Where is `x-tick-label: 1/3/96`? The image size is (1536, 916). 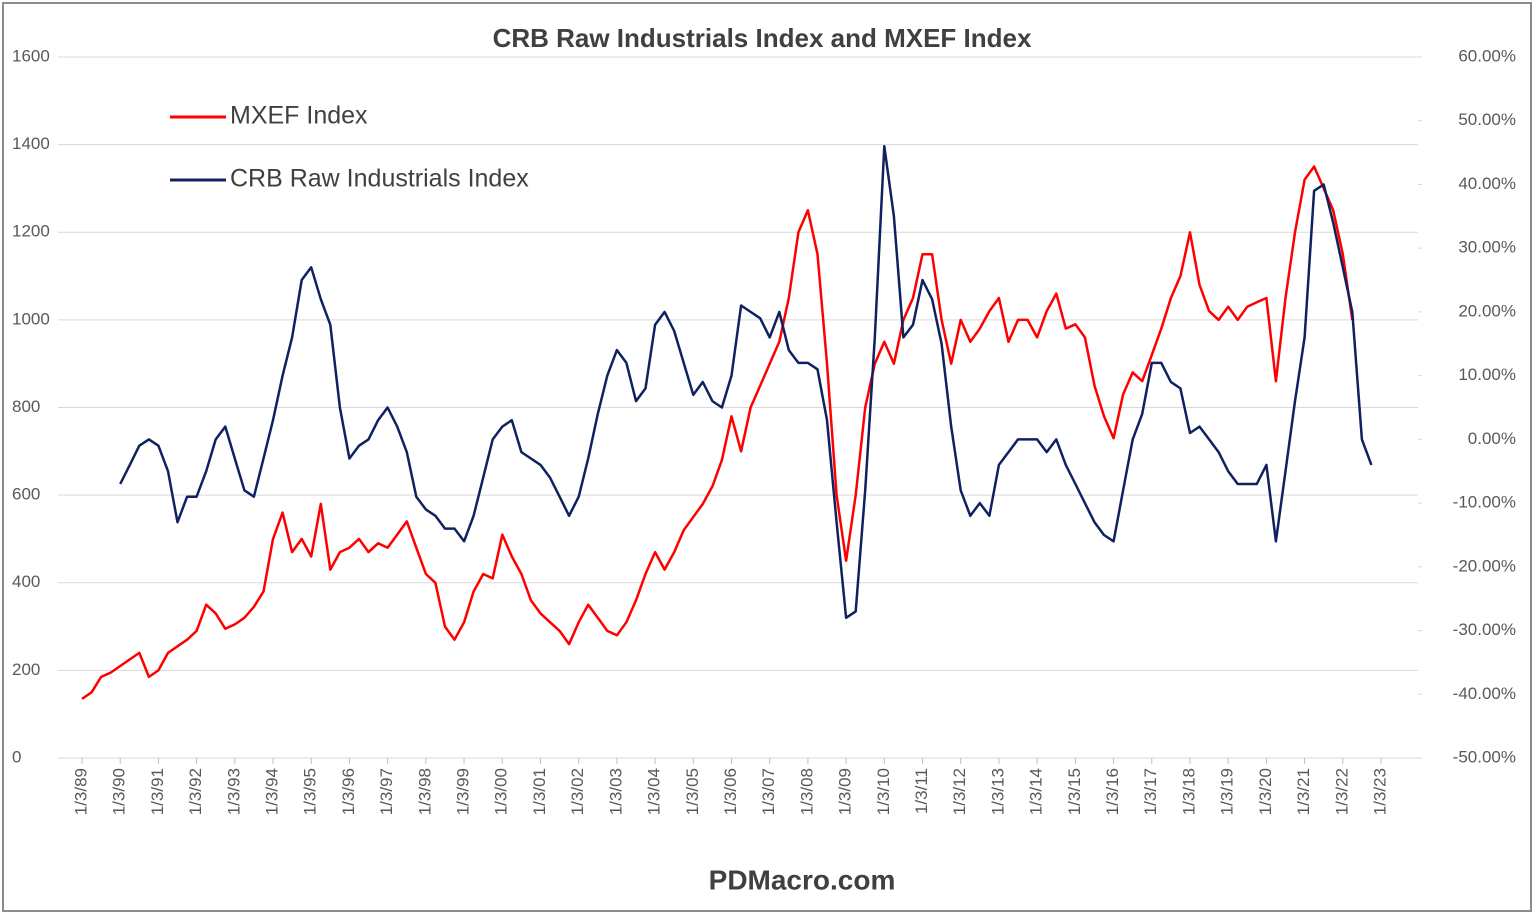 x-tick-label: 1/3/96 is located at coordinates (348, 791).